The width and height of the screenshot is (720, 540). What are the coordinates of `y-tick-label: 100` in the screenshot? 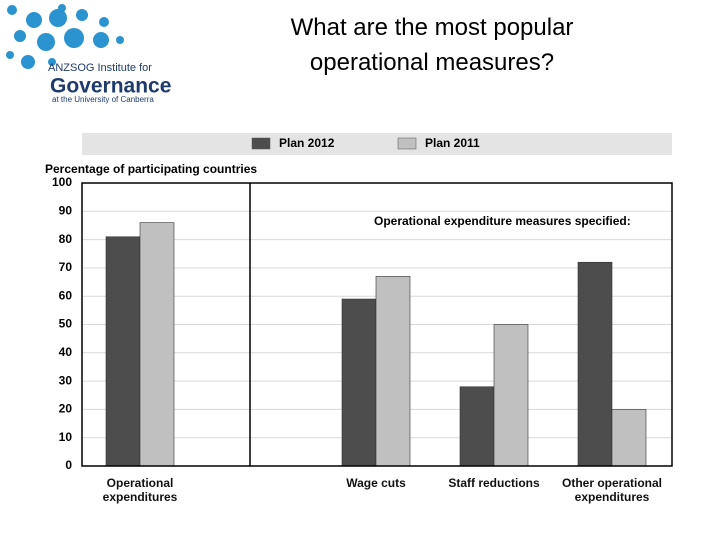 It's located at (62, 182).